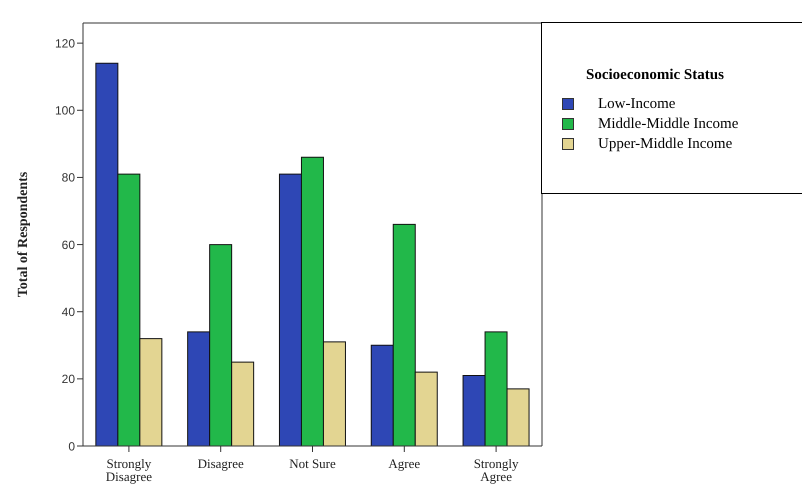 This screenshot has height=496, width=802. What do you see at coordinates (655, 75) in the screenshot?
I see `legend-title: Socioeconomic Status` at bounding box center [655, 75].